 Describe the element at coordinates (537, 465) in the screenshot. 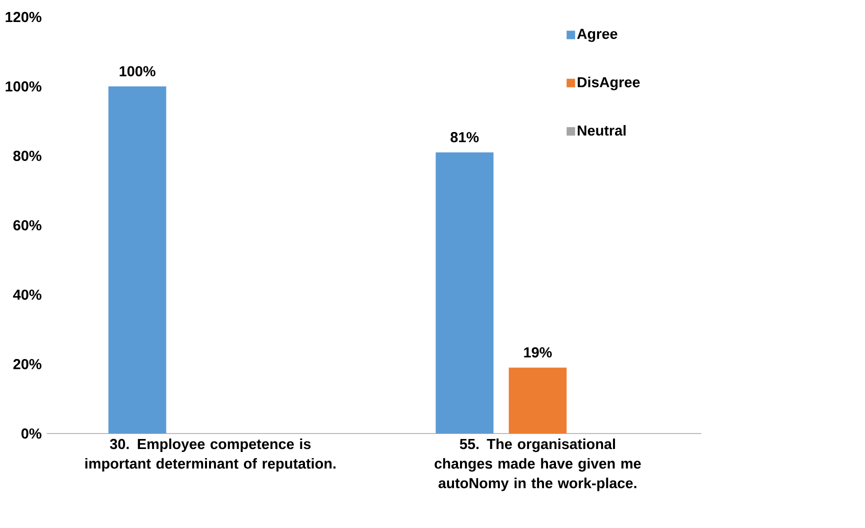

I see `x-tick-label: 55. The organisational changes made have given me autoNomy in the work-place.` at that location.